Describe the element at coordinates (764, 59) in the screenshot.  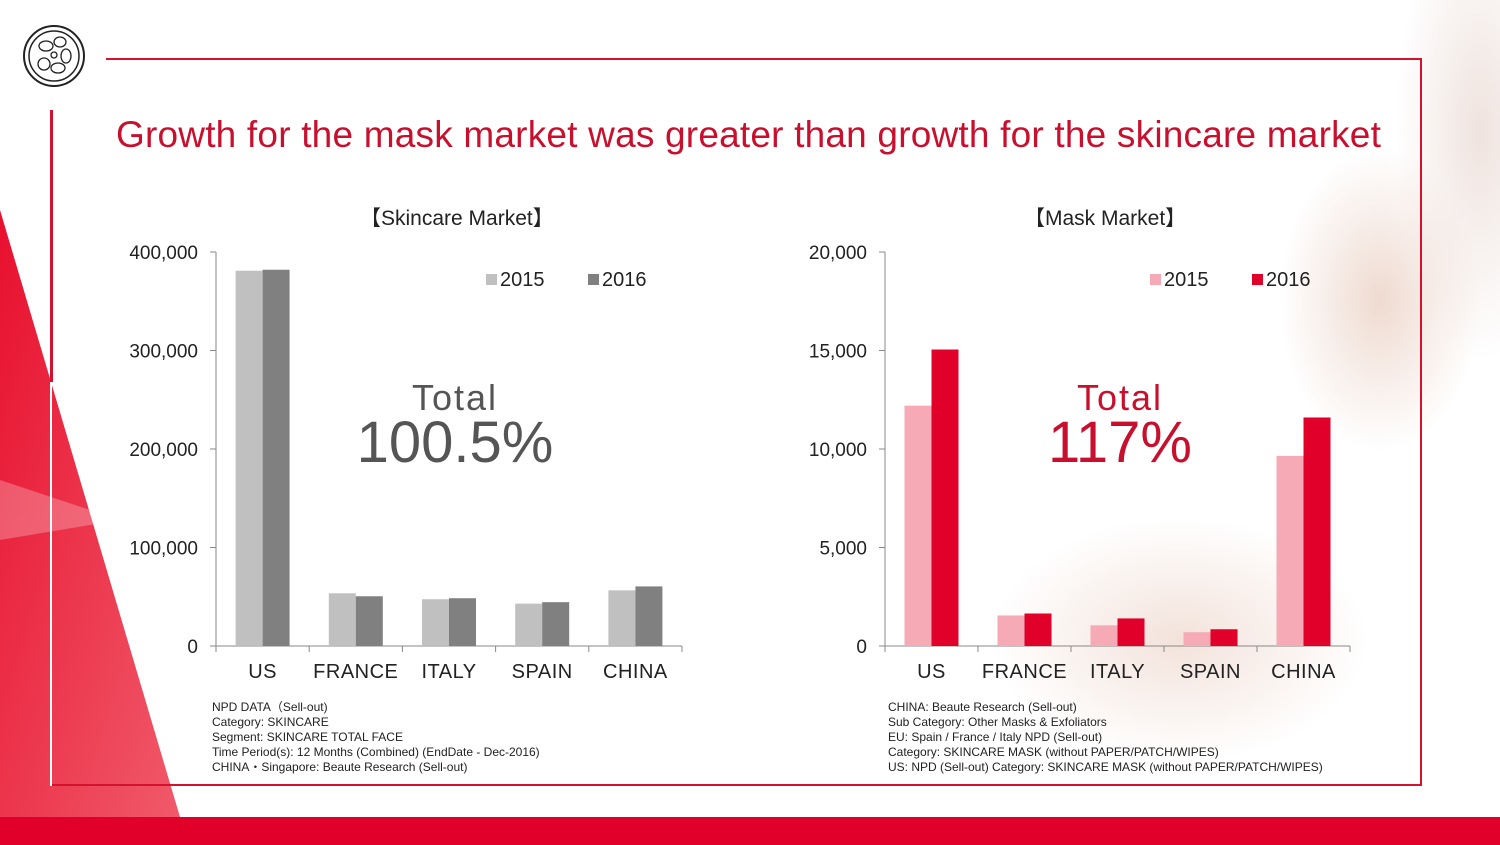
I see `frame-top-line` at that location.